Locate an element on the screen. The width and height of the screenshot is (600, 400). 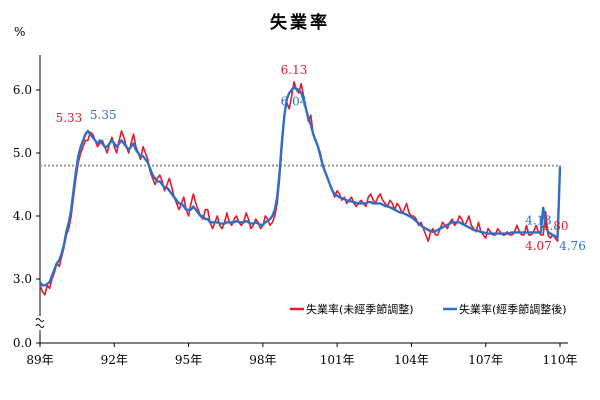
x-tick-label: 95年 is located at coordinates (188, 360).